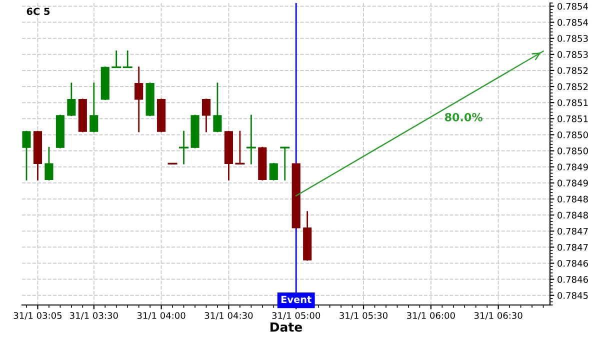  What do you see at coordinates (296, 300) in the screenshot?
I see `ref-line-label: Event` at bounding box center [296, 300].